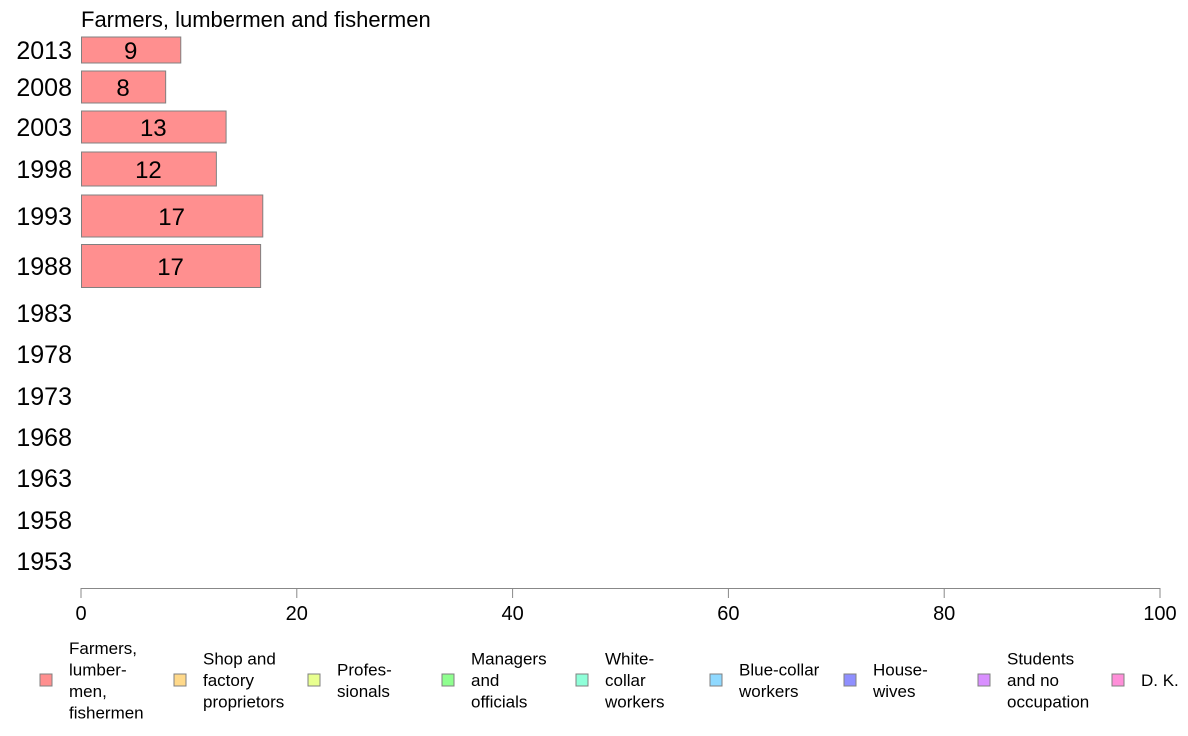 This screenshot has height=736, width=1188. Describe the element at coordinates (44, 128) in the screenshot. I see `year-label-2003: 2003` at that location.